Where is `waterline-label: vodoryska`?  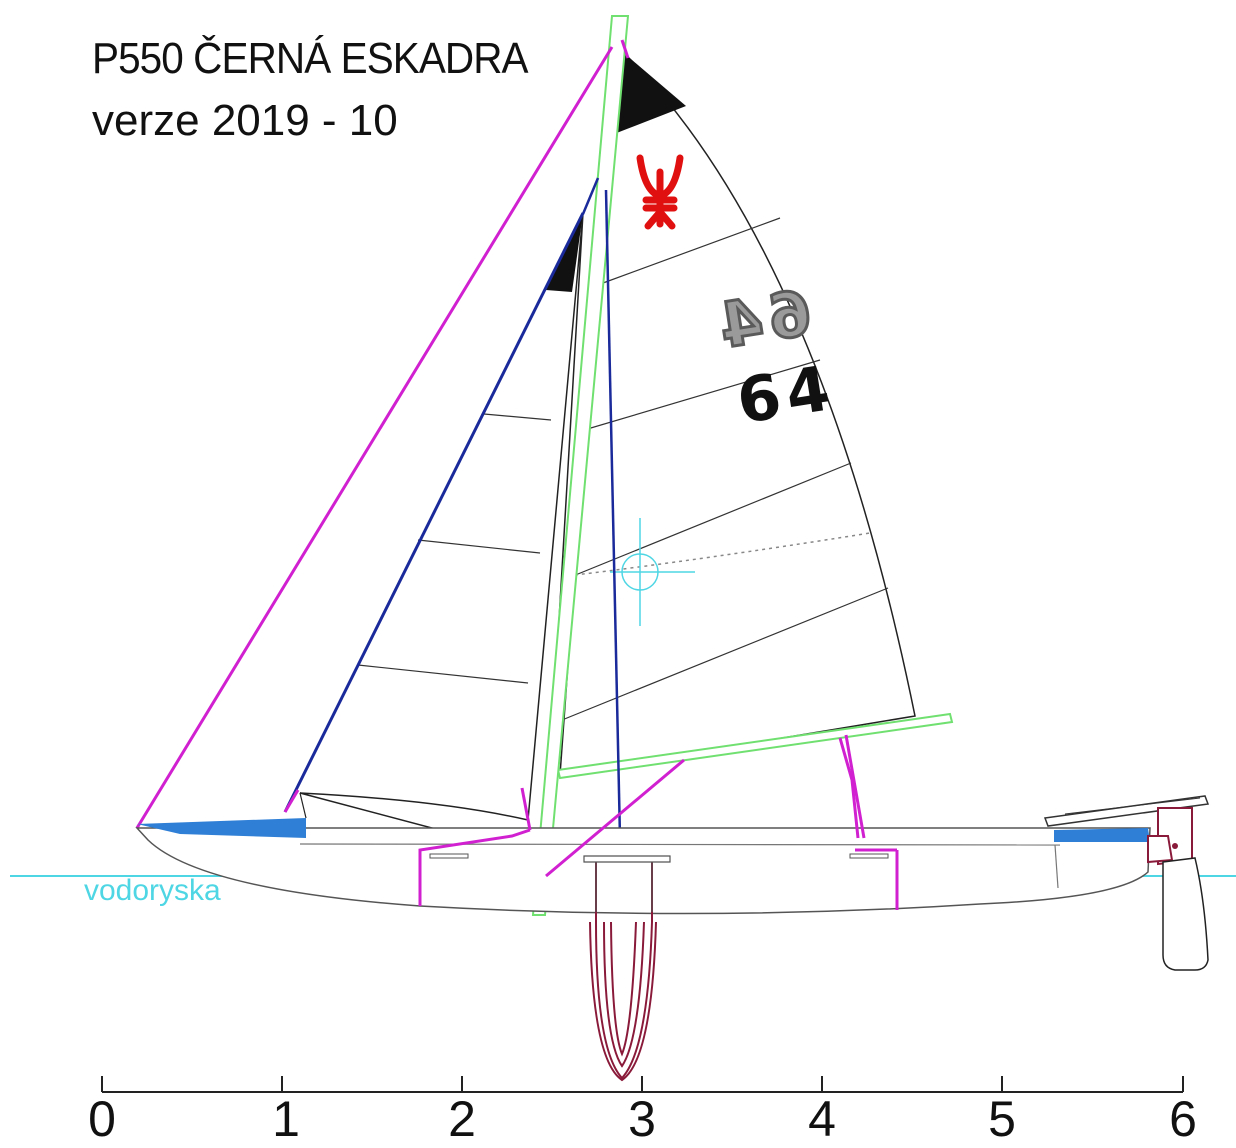
waterline-label: vodoryska is located at coordinates (152, 890).